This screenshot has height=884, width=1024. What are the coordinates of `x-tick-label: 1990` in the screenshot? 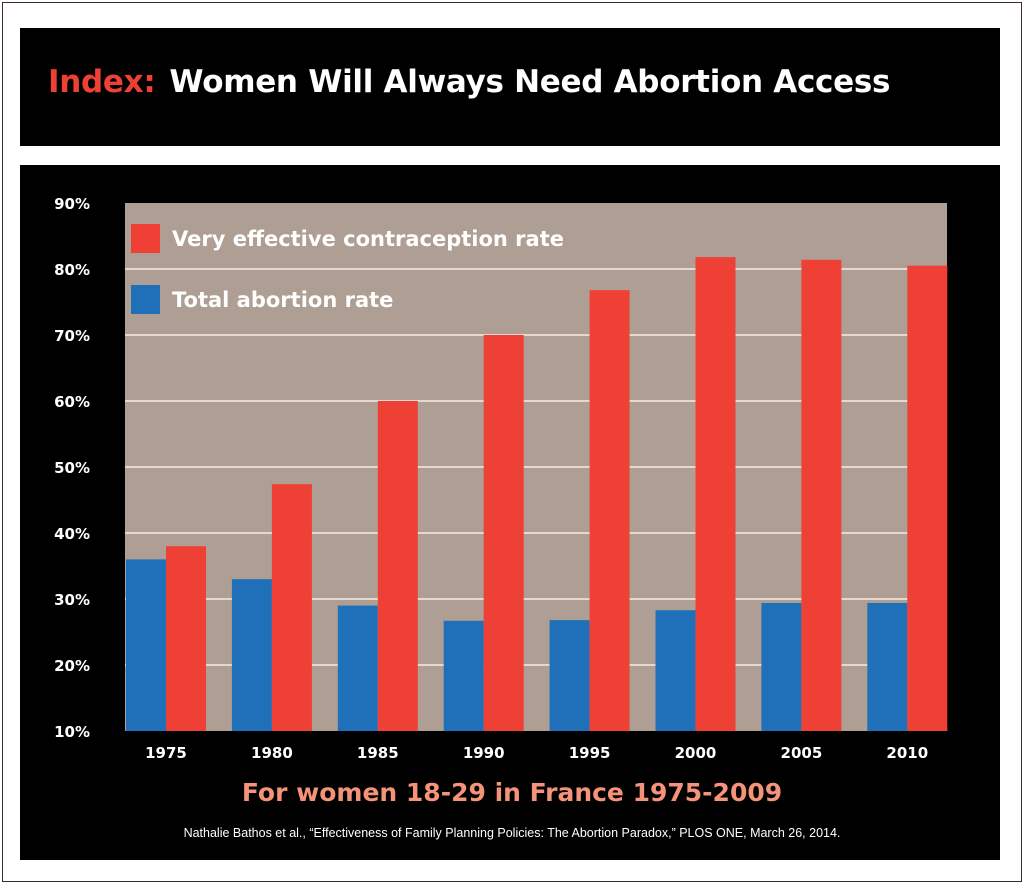 It's located at (484, 753).